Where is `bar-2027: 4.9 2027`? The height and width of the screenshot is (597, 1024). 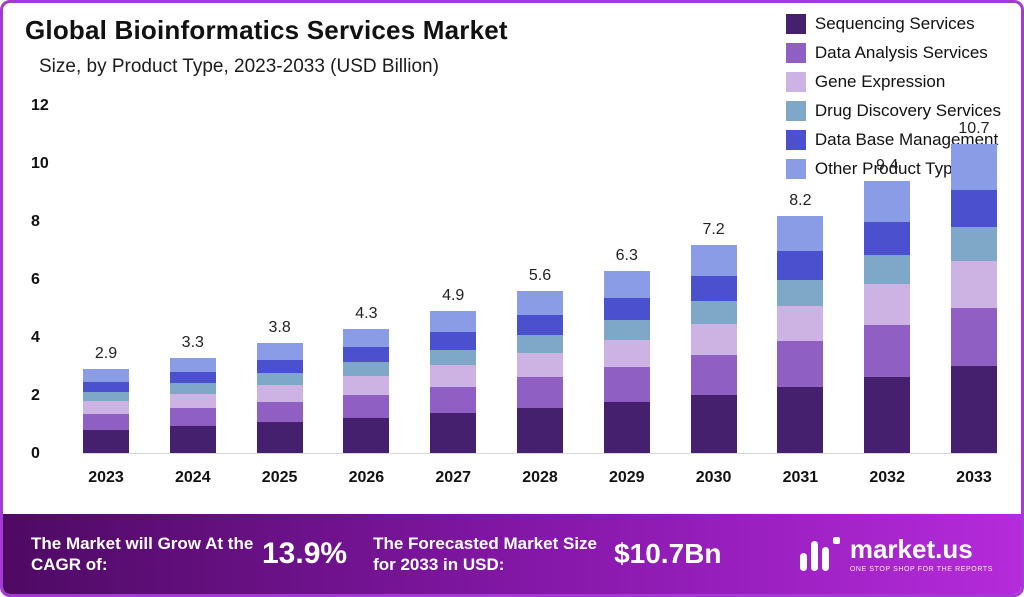
bar-2027: 4.9 2027 is located at coordinates (453, 296).